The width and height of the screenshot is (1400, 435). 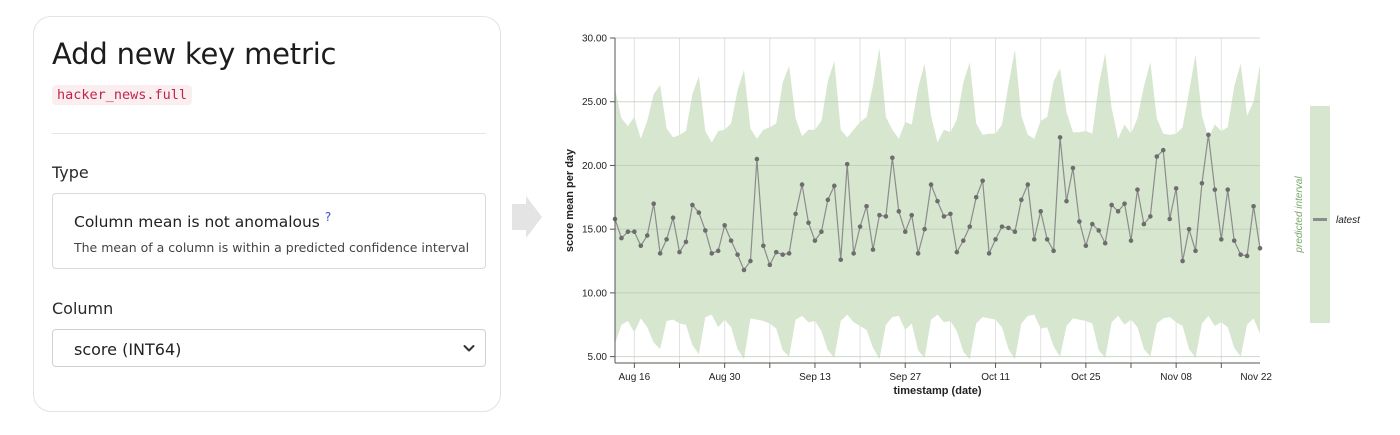 What do you see at coordinates (1086, 377) in the screenshot?
I see `x-tick-label: Oct 25` at bounding box center [1086, 377].